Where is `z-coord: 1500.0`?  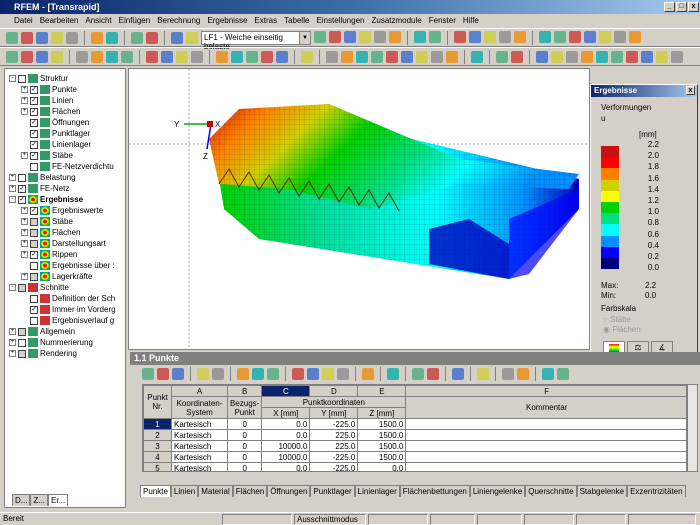
z-coord: 1500.0 is located at coordinates (382, 435).